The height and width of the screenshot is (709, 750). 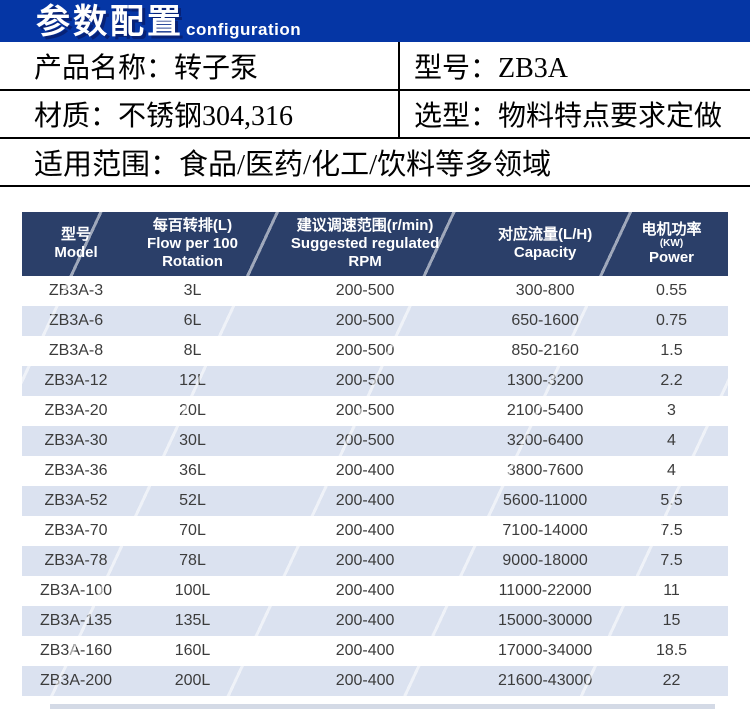 What do you see at coordinates (671, 320) in the screenshot?
I see `spec-cell: 0.75` at bounding box center [671, 320].